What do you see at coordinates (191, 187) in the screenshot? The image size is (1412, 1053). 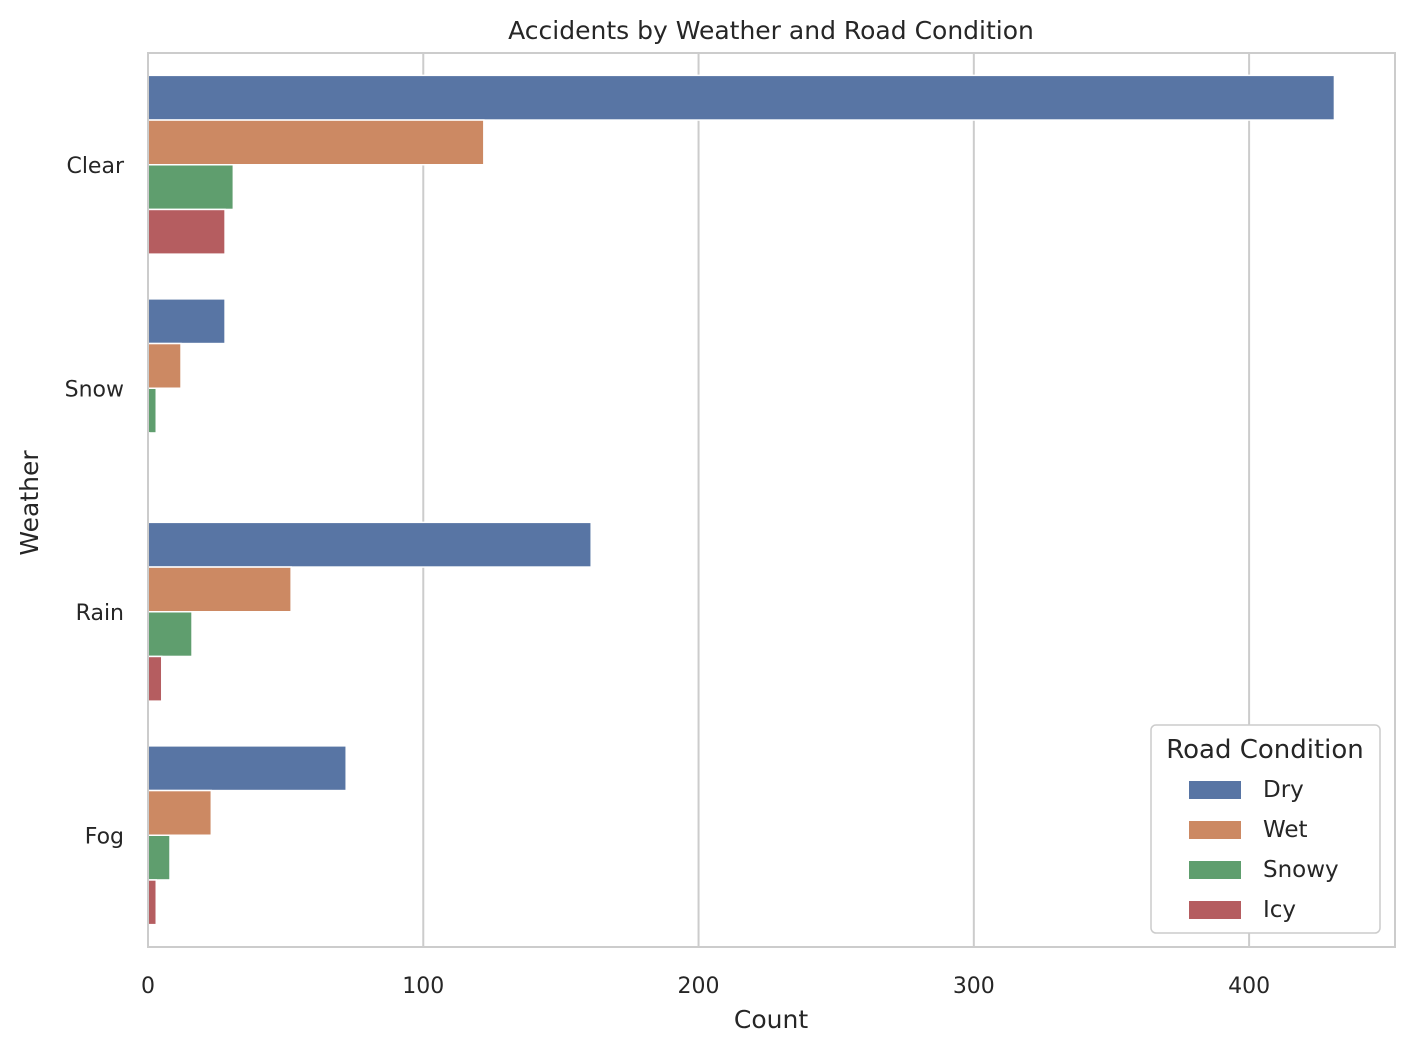 I see `bar-clear-snowy` at bounding box center [191, 187].